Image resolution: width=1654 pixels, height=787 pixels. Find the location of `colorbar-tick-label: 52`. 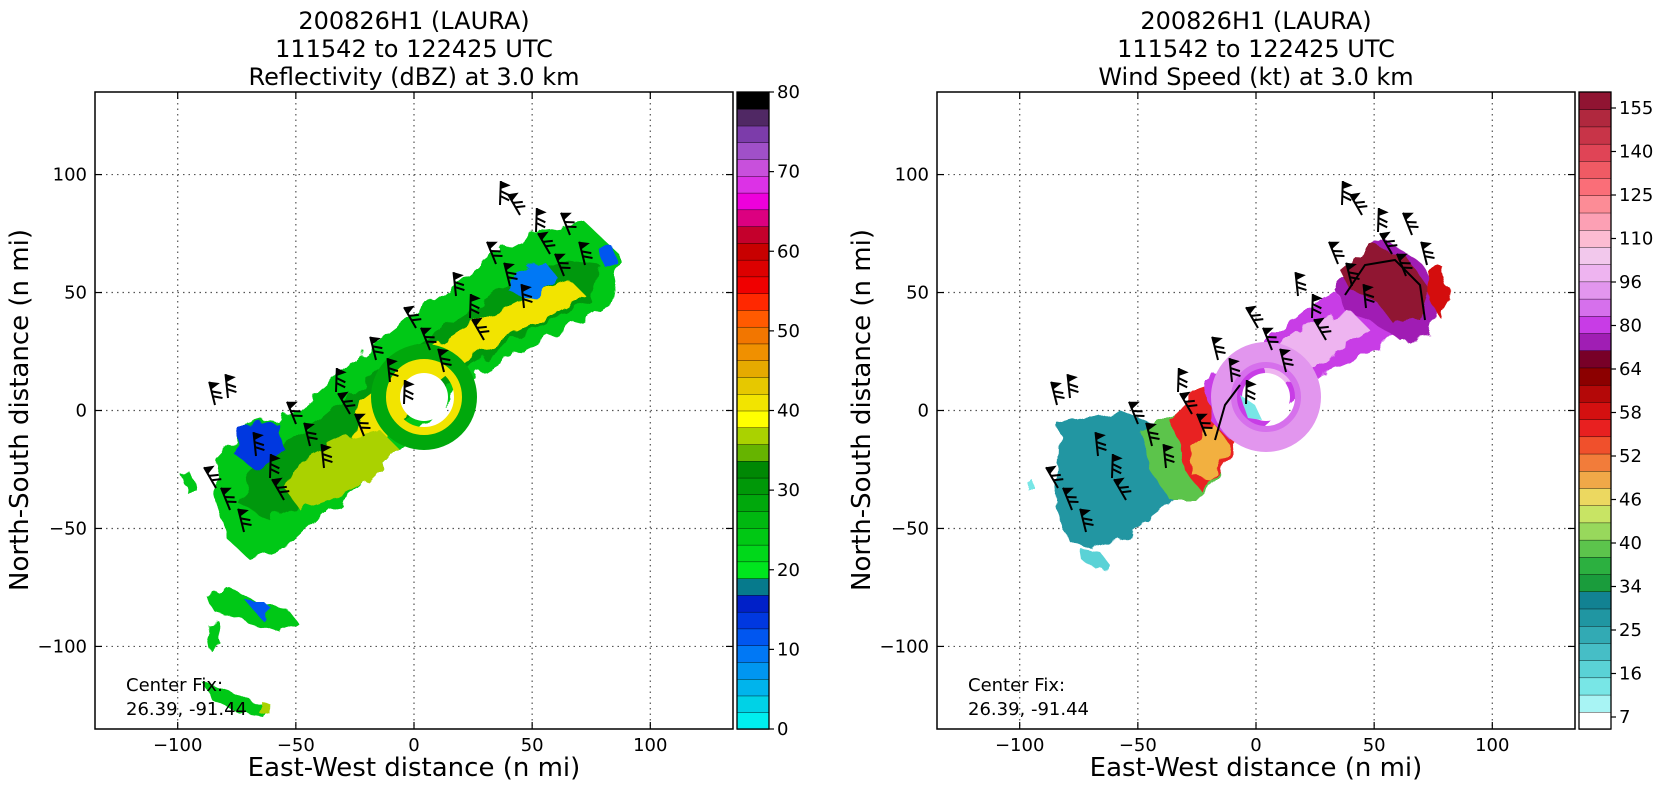

colorbar-tick-label: 52 is located at coordinates (1630, 456).